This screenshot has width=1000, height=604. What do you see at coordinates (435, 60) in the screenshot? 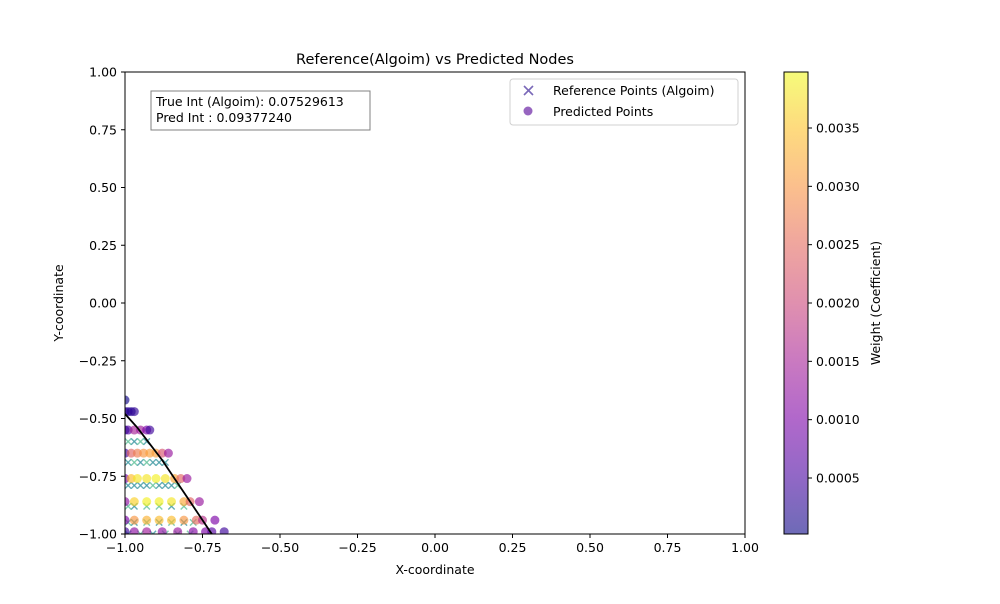
I see `chart-title: Reference(Algoim) vs Predicted Nodes` at bounding box center [435, 60].